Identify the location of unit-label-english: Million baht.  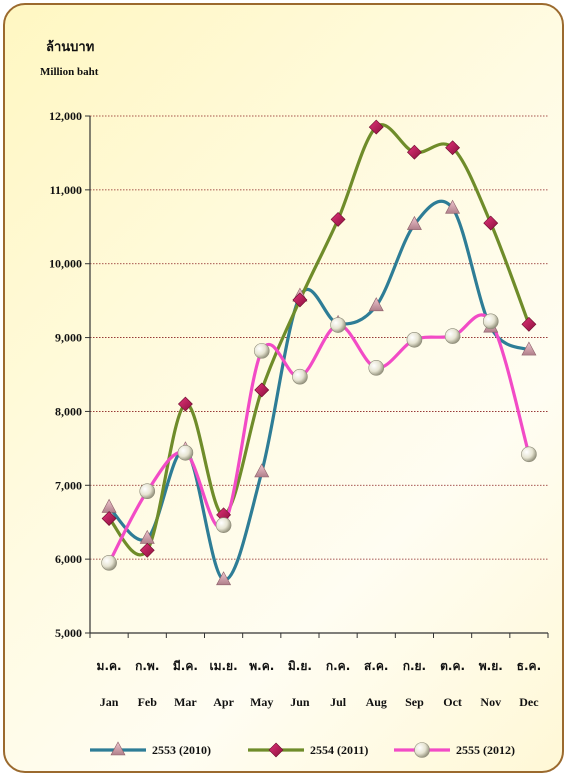
(69, 72).